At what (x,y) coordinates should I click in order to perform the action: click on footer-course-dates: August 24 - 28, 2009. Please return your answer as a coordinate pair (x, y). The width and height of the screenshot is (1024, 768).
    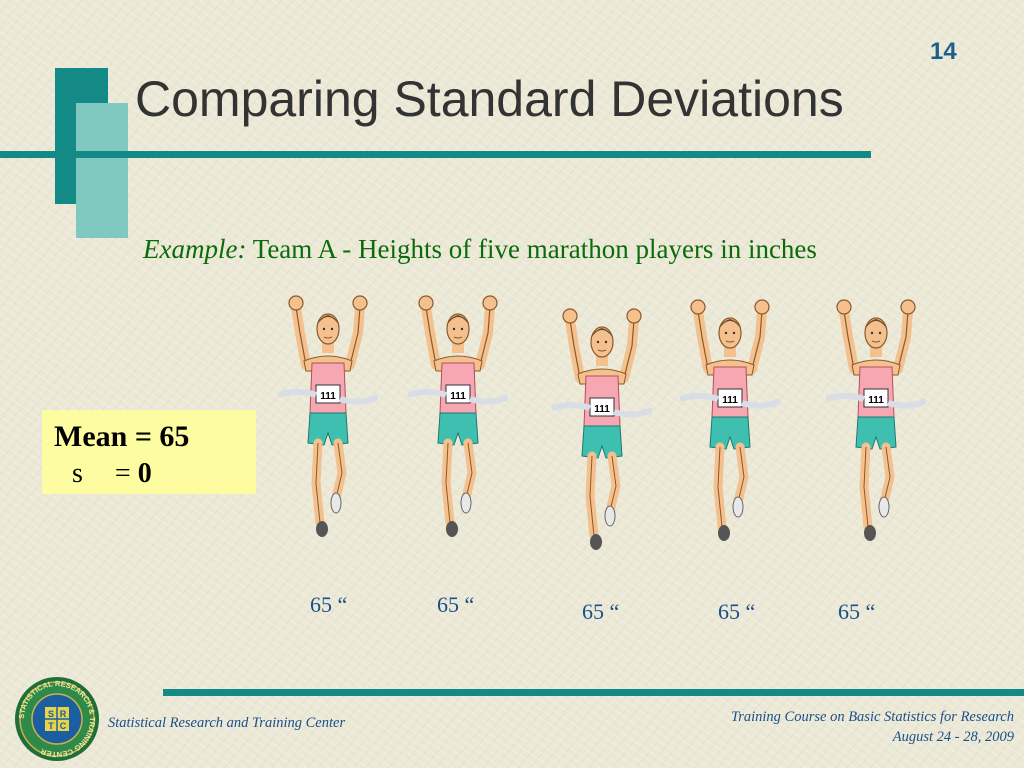
    Looking at the image, I should click on (953, 737).